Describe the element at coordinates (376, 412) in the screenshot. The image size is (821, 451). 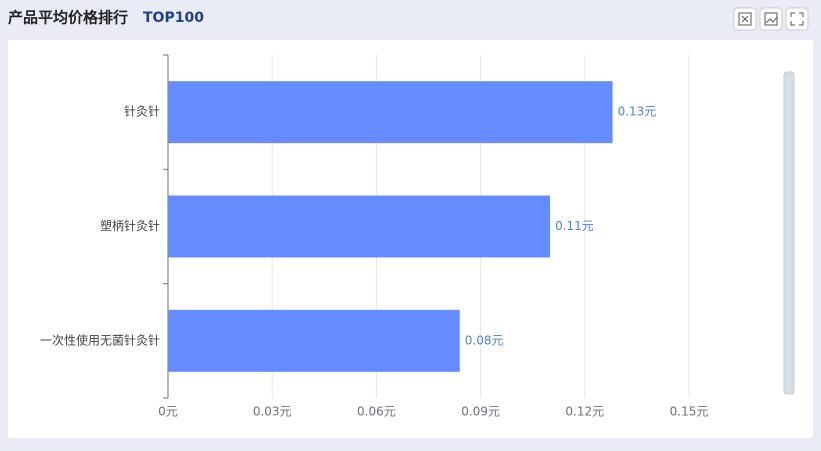
I see `x-tick-label: 0.06元` at that location.